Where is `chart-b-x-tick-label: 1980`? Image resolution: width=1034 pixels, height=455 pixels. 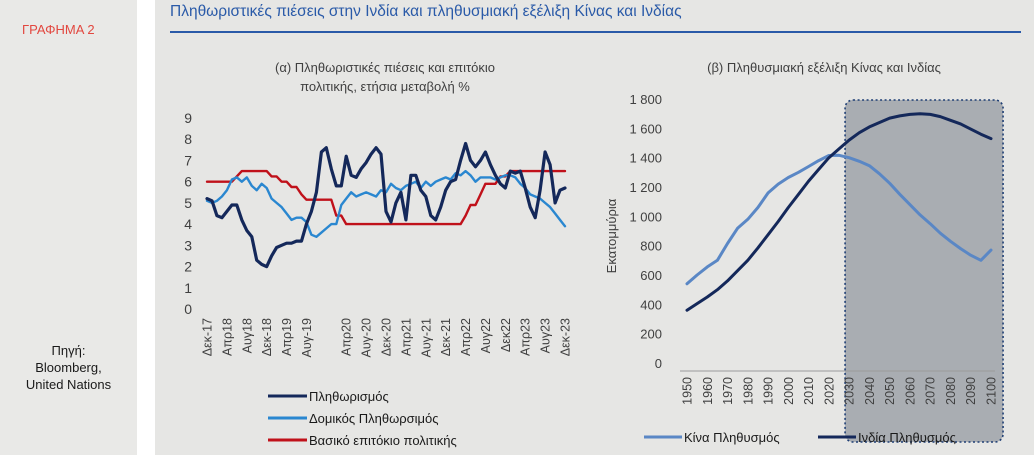 chart-b-x-tick-label: 1980 is located at coordinates (748, 391).